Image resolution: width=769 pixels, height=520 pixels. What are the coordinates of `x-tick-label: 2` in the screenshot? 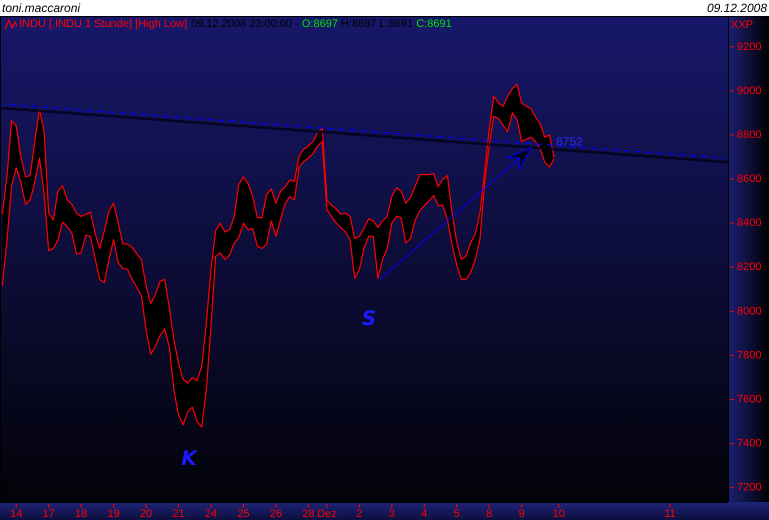 It's located at (359, 514).